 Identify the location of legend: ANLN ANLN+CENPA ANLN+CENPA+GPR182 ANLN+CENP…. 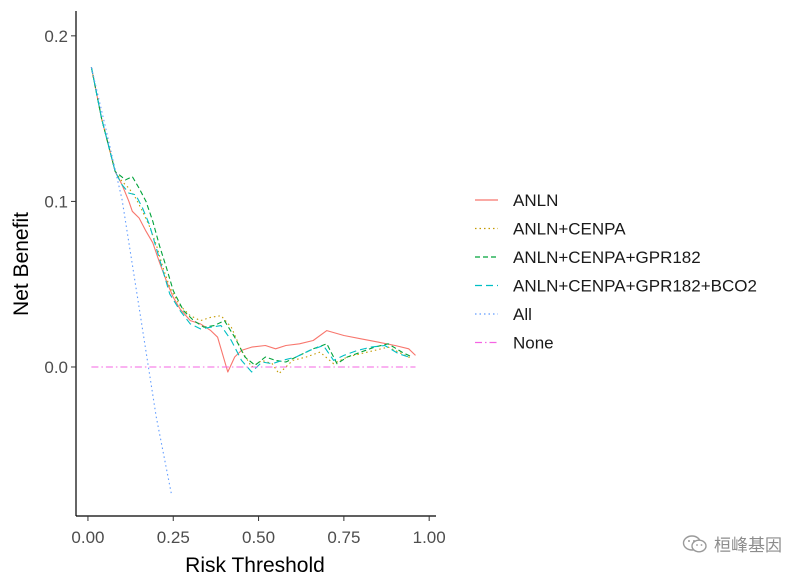
(616, 272).